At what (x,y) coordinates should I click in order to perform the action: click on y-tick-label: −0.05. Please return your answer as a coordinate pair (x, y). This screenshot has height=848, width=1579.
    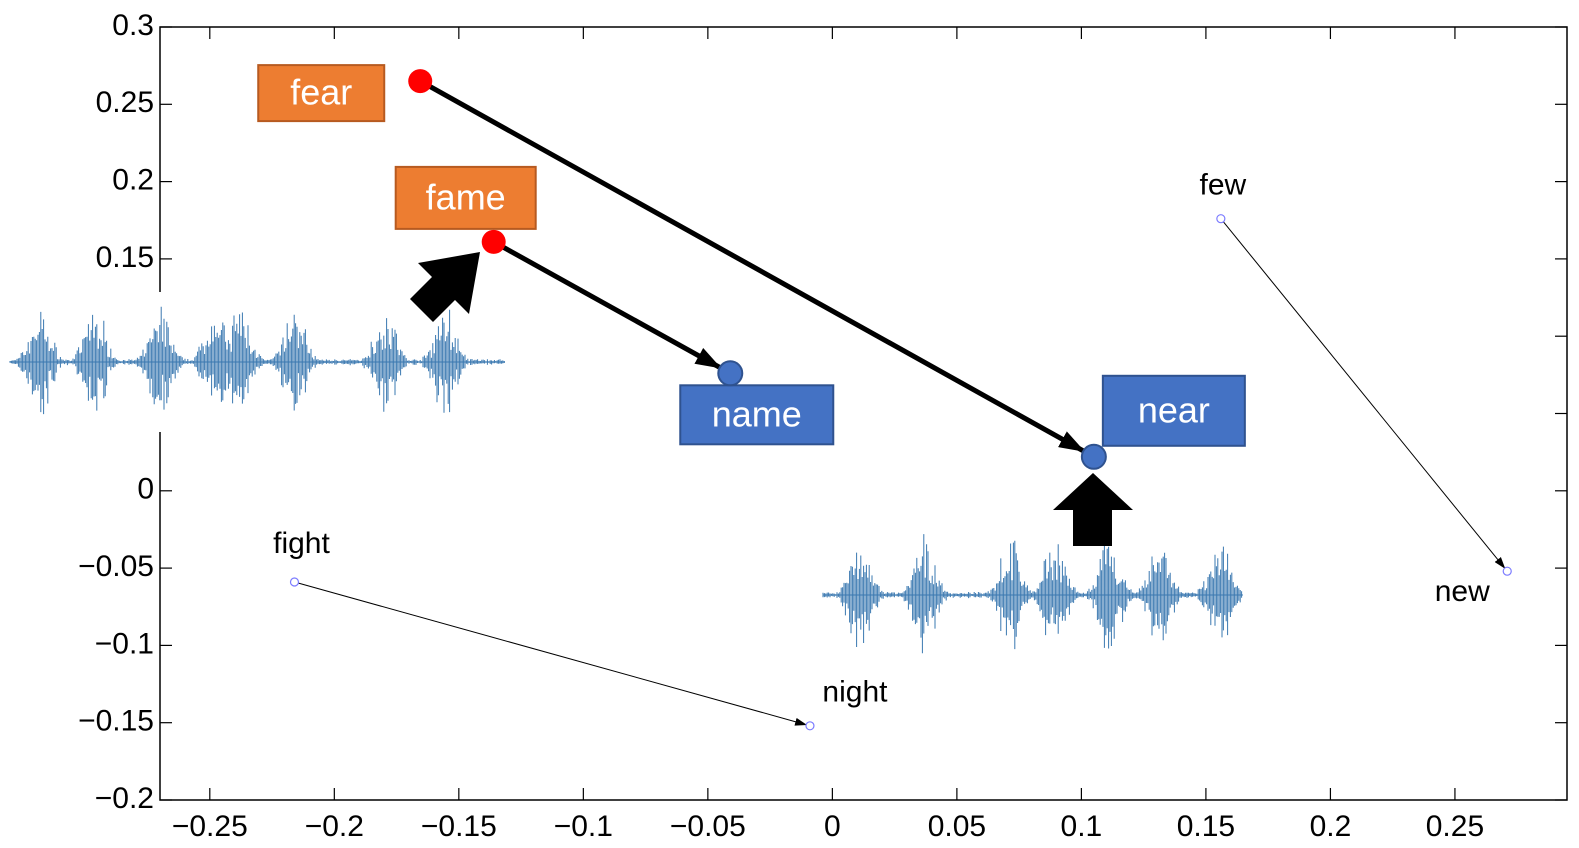
    Looking at the image, I should click on (116, 566).